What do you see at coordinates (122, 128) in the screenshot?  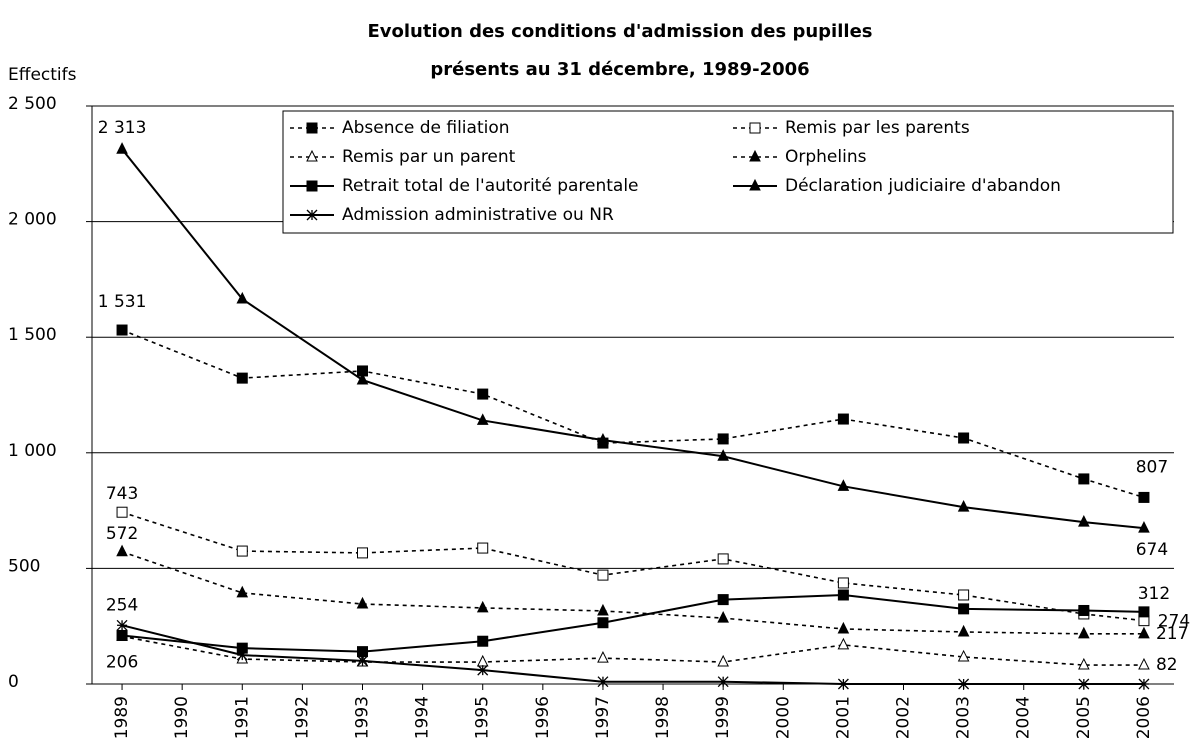 I see `data-label: 2 313` at bounding box center [122, 128].